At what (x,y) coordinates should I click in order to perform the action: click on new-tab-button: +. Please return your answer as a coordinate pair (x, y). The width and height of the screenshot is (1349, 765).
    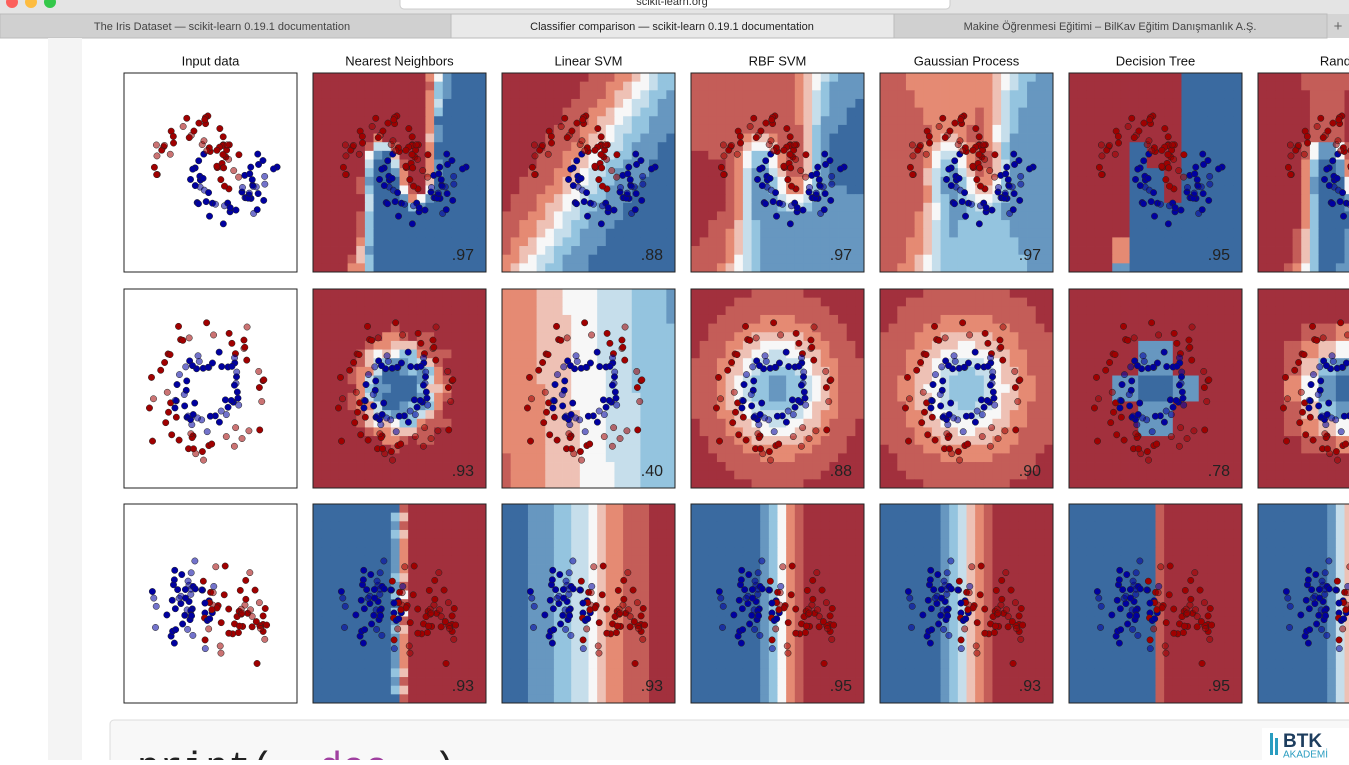
    Looking at the image, I should click on (1338, 26).